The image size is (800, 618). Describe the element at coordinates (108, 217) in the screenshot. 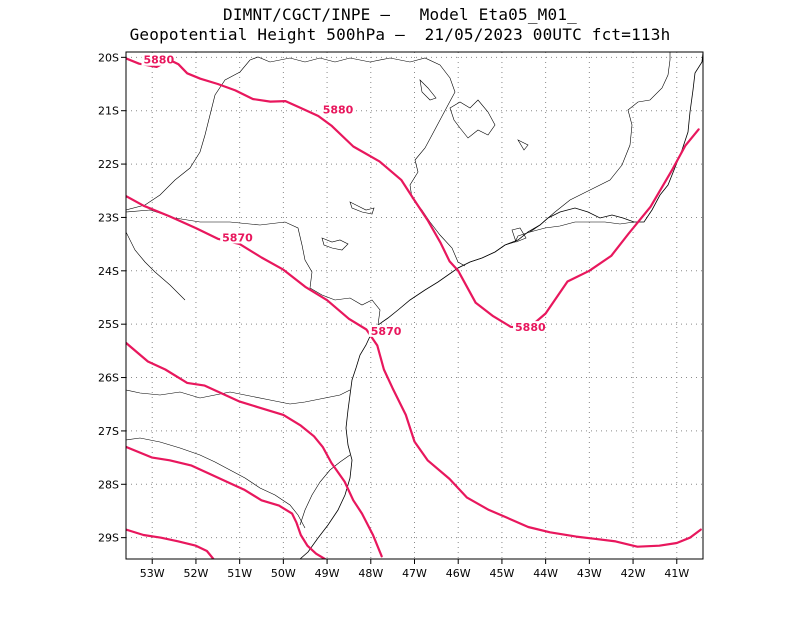

I see `y-tick-label: 23S` at that location.